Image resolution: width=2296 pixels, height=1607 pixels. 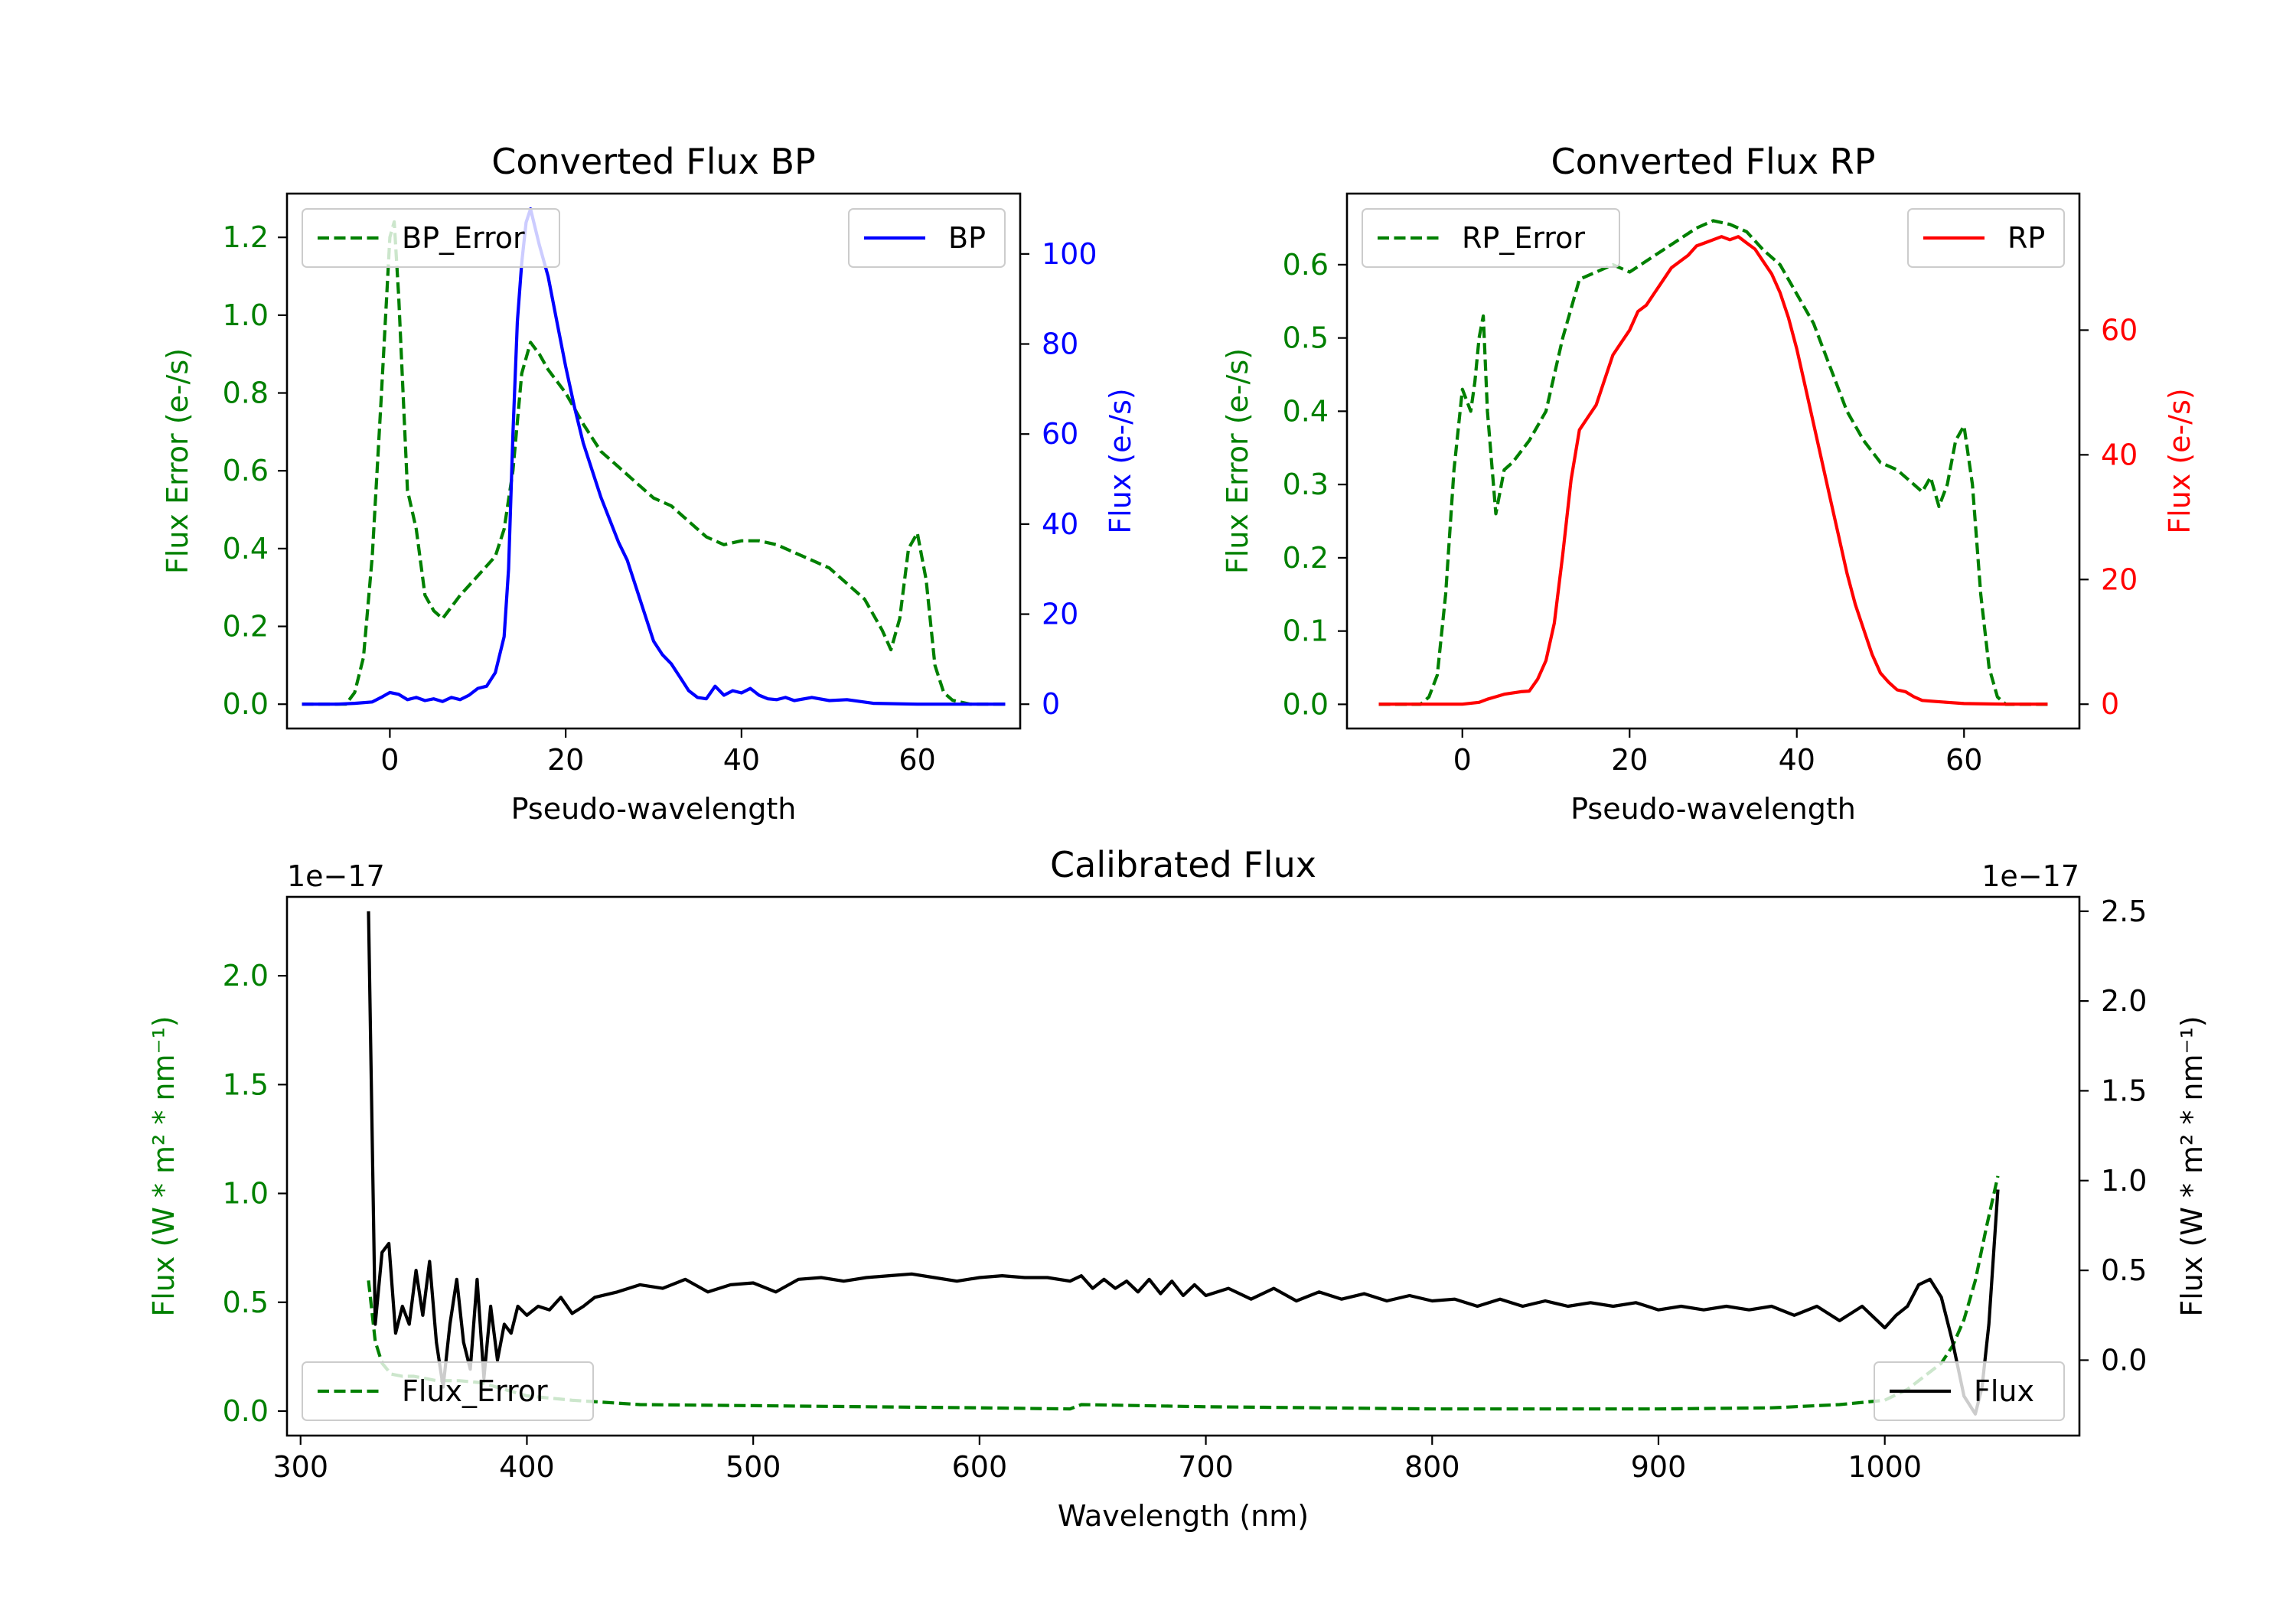 I want to click on legend-label: Flux, so click(x=2004, y=1391).